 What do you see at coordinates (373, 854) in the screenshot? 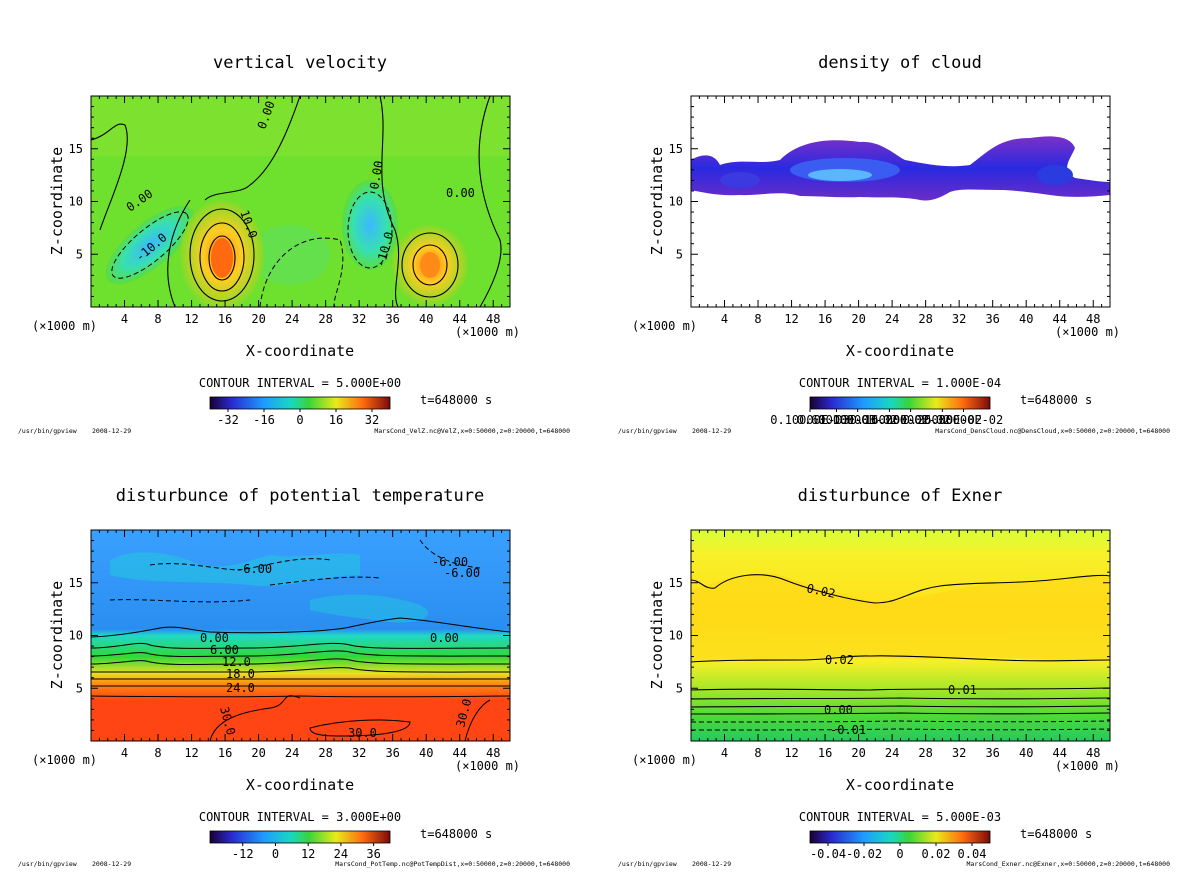
I see `colorbar-tick-label: 36` at bounding box center [373, 854].